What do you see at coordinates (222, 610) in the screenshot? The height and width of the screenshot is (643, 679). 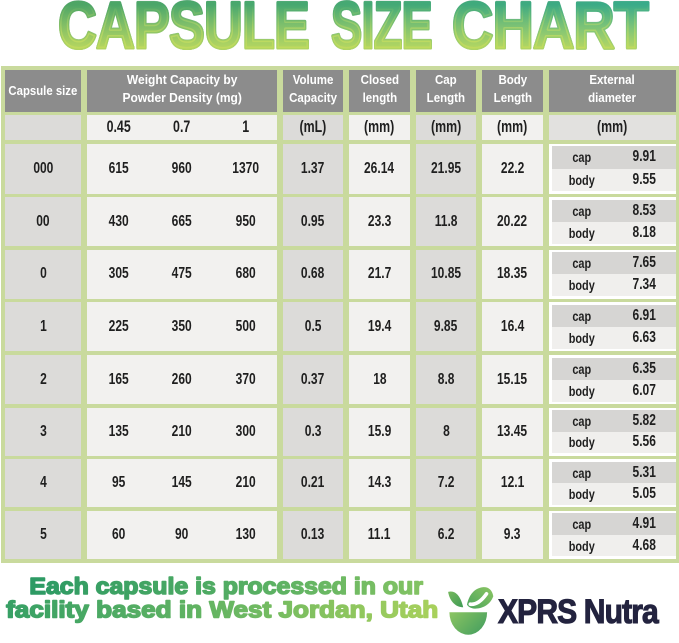 I see `svg-text:facility based in West Jordan,: facility based in West Jordan, Utah` at bounding box center [222, 610].